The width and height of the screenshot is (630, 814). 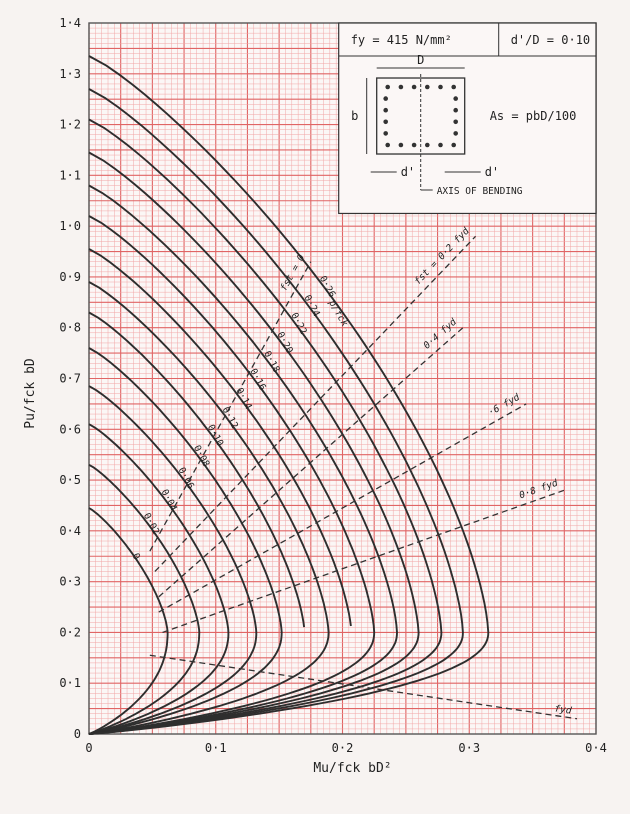 What do you see at coordinates (88, 748) in the screenshot?
I see `x-tick-label: 0` at bounding box center [88, 748].